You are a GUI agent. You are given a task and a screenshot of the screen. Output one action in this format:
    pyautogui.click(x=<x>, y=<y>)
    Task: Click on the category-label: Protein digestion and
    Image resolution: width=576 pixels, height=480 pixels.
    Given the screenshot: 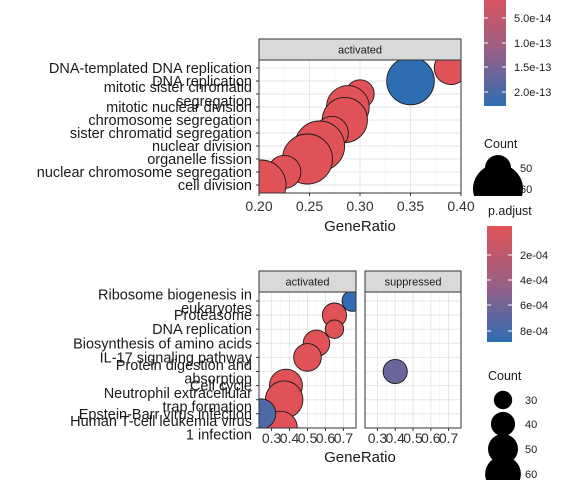 What is the action you would take?
    pyautogui.click(x=184, y=366)
    